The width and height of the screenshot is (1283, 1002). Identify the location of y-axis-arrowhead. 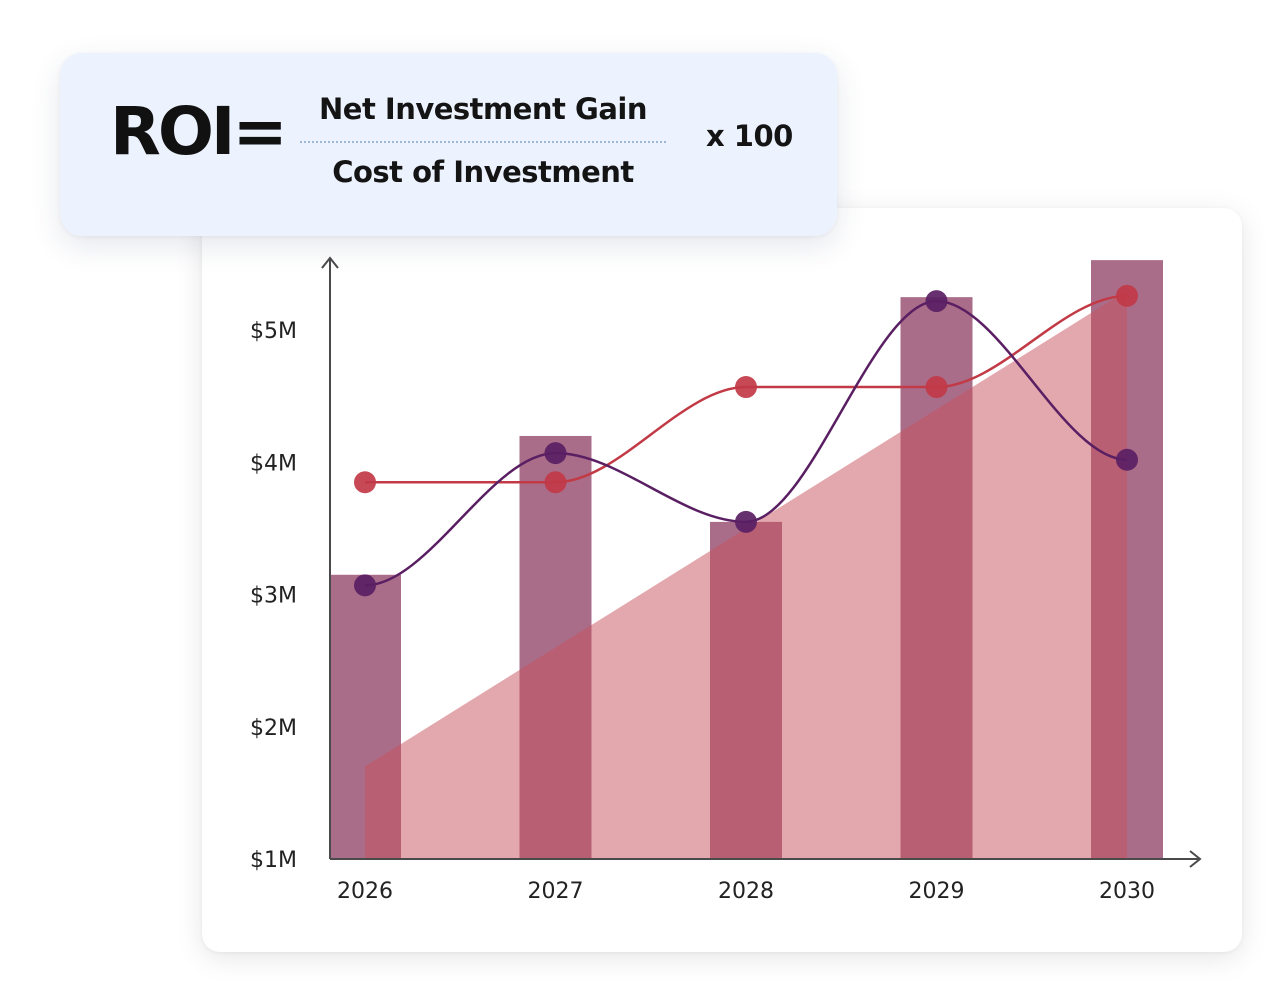
(330, 262).